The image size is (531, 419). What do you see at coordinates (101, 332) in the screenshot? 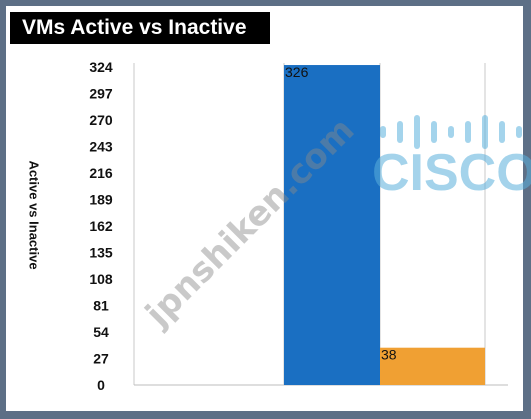
I see `y-tick-label: 54` at bounding box center [101, 332].